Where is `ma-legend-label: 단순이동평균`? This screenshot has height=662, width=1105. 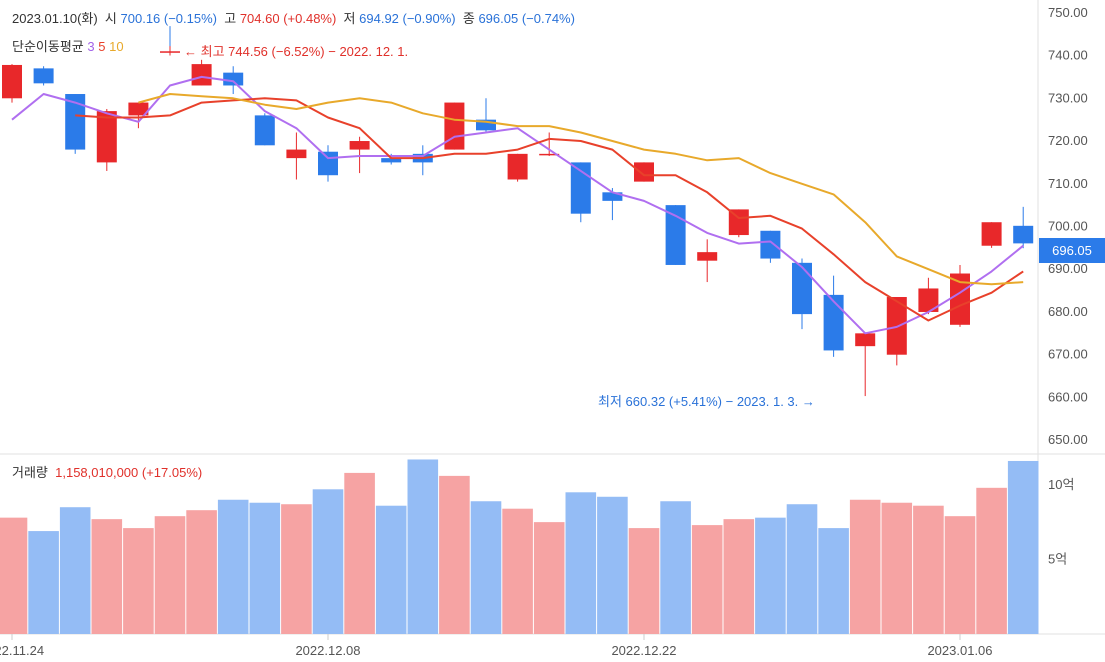
ma-legend-label: 단순이동평균 is located at coordinates (48, 46).